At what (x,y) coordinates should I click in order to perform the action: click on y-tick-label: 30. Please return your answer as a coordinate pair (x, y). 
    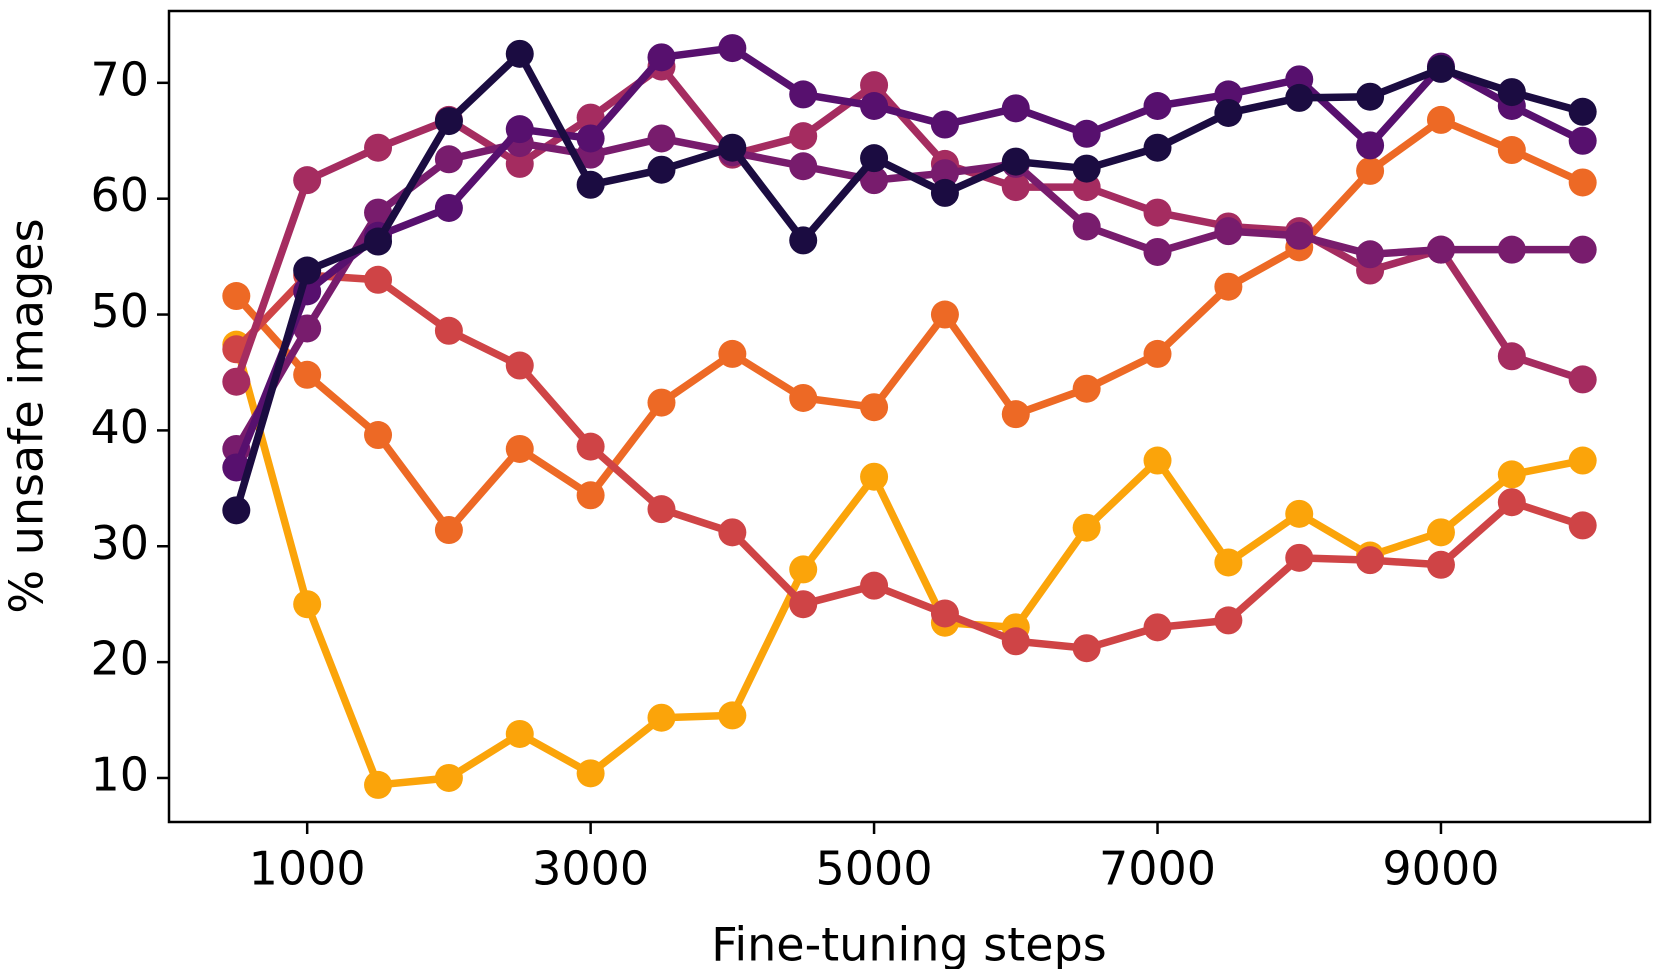
    Looking at the image, I should click on (119, 543).